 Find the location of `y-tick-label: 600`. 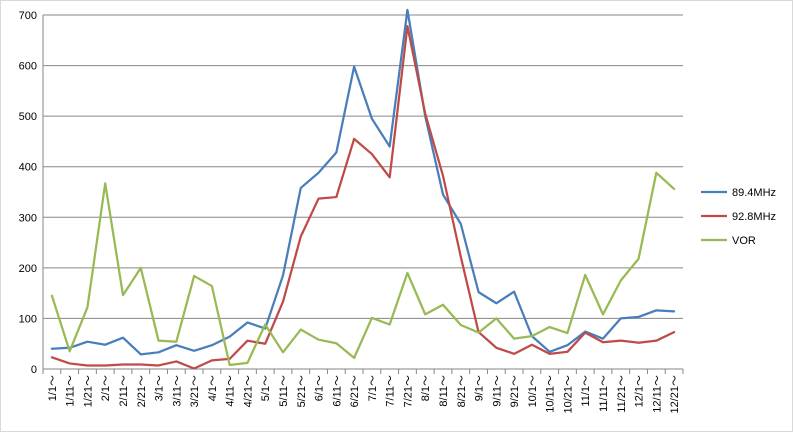

y-tick-label: 600 is located at coordinates (28, 67).